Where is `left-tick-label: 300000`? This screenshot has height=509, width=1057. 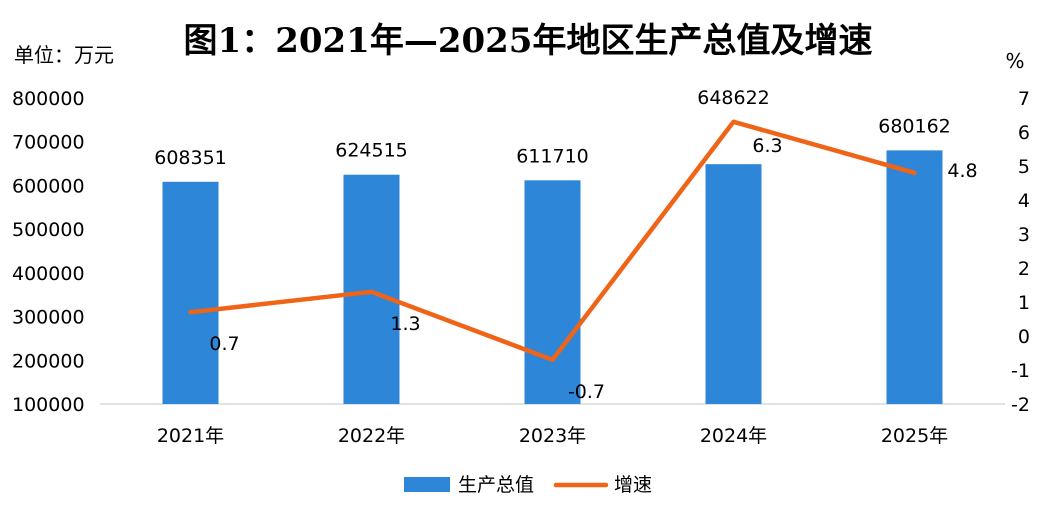 left-tick-label: 300000 is located at coordinates (48, 318).